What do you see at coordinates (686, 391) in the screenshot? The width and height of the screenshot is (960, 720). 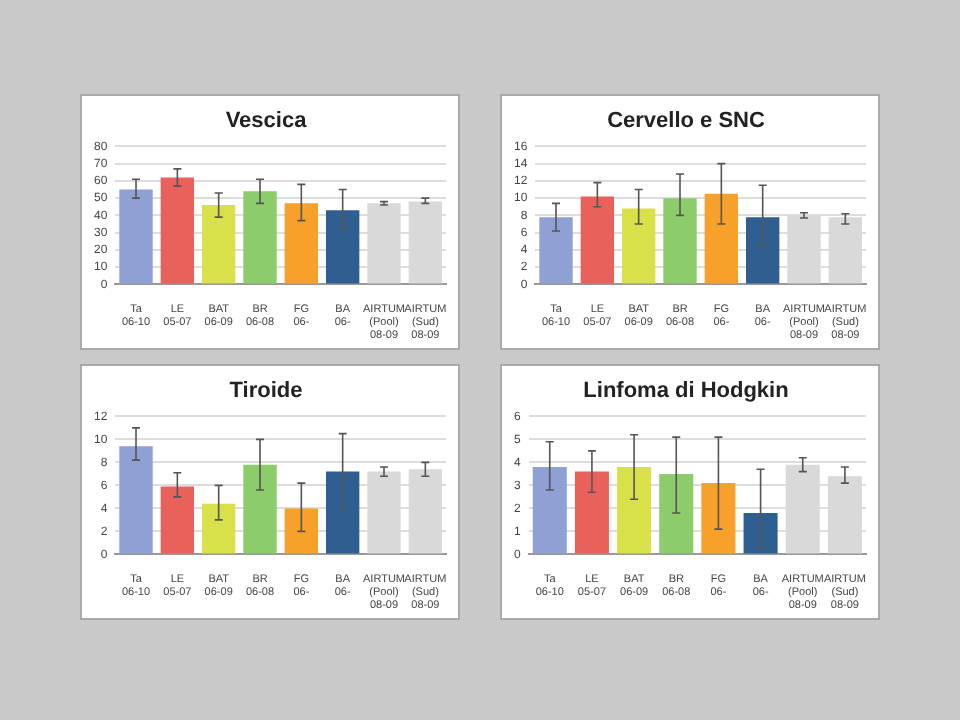 I see `chart-title: Linfoma di Hodgkin` at bounding box center [686, 391].